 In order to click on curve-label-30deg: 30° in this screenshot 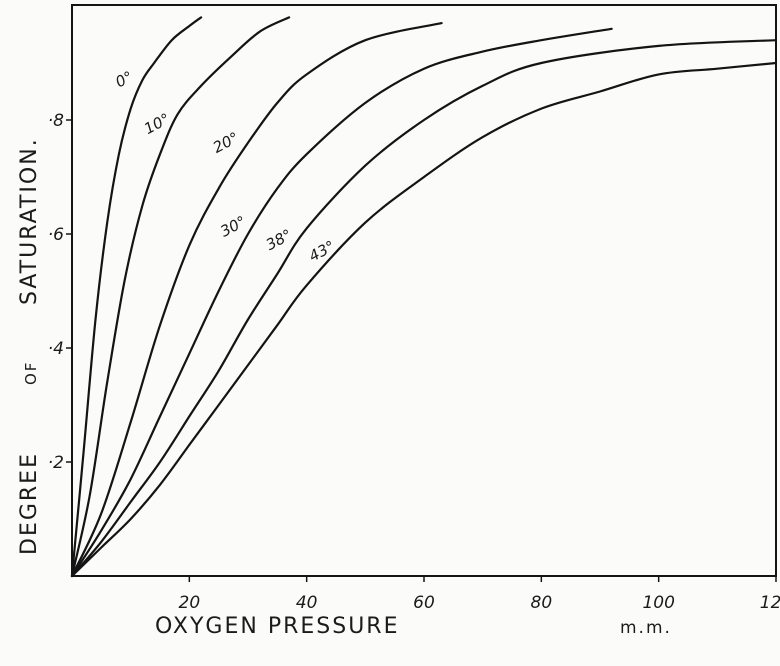, I will do `click(233, 226)`.